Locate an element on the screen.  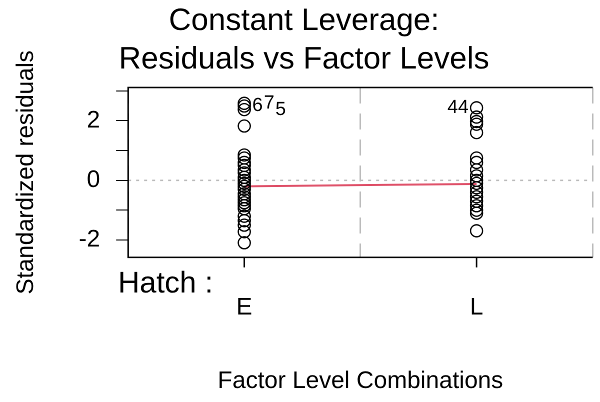
x-axis-title: Factor Level Combinations is located at coordinates (361, 380).